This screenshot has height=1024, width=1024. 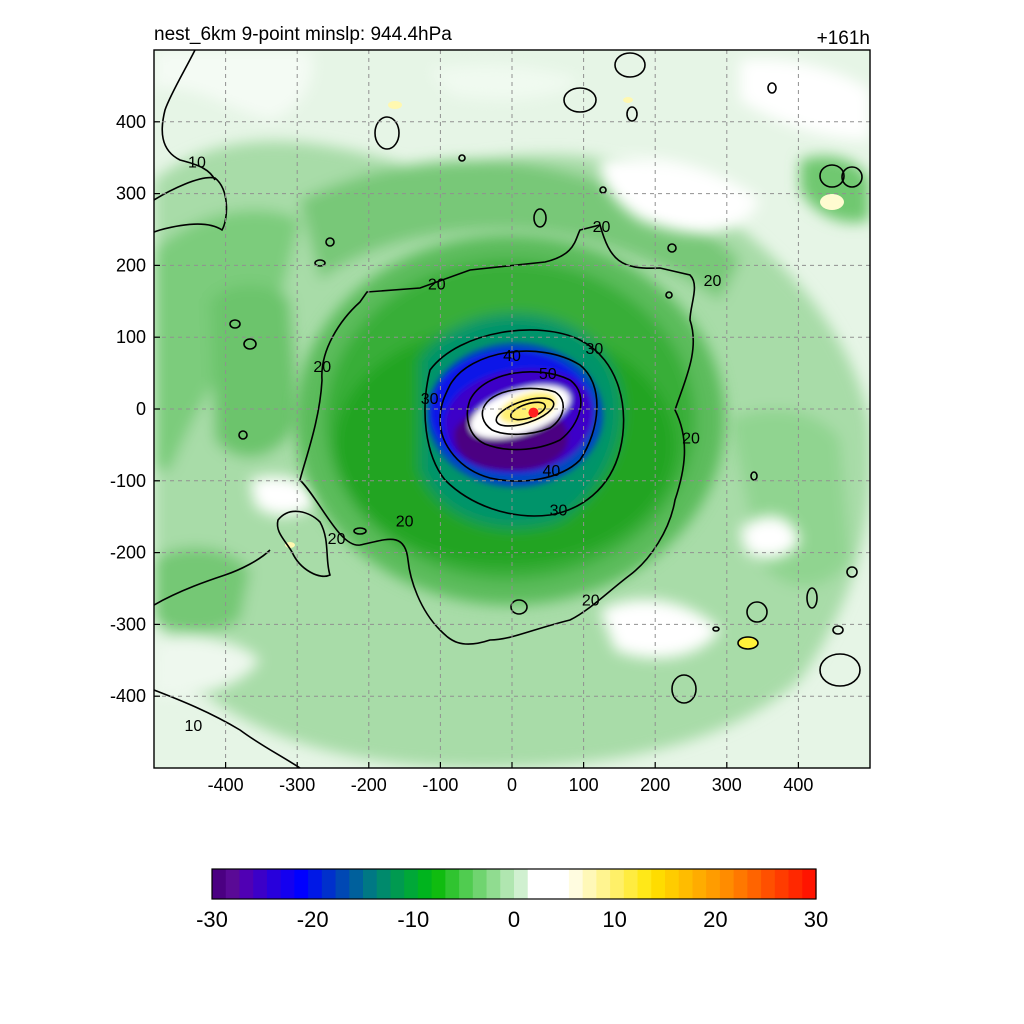 I want to click on colorbar-tick-label: -20, so click(x=313, y=919).